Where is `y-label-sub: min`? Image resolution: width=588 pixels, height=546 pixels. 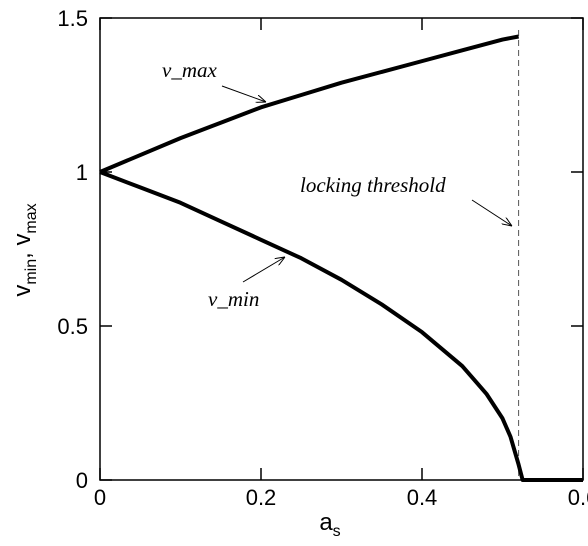
y-label-sub: min is located at coordinates (31, 272).